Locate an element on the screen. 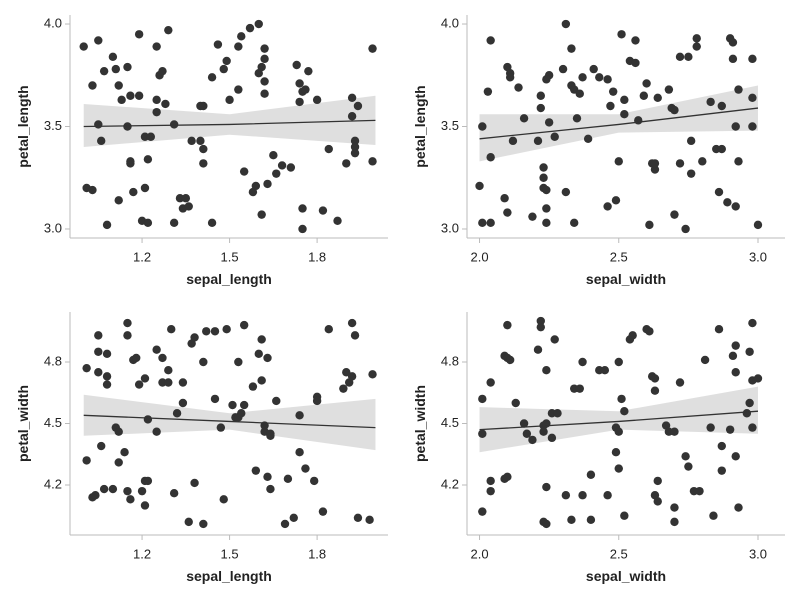 The height and width of the screenshot is (600, 800). y-axis-label: petal_width is located at coordinates (23, 423).